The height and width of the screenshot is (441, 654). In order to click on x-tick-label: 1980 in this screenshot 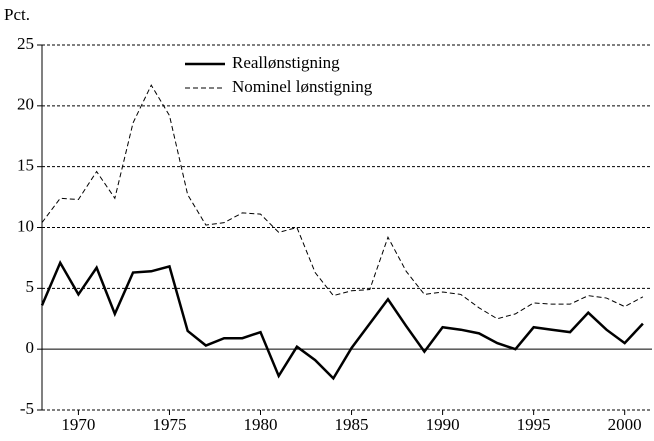, I will do `click(261, 424)`.